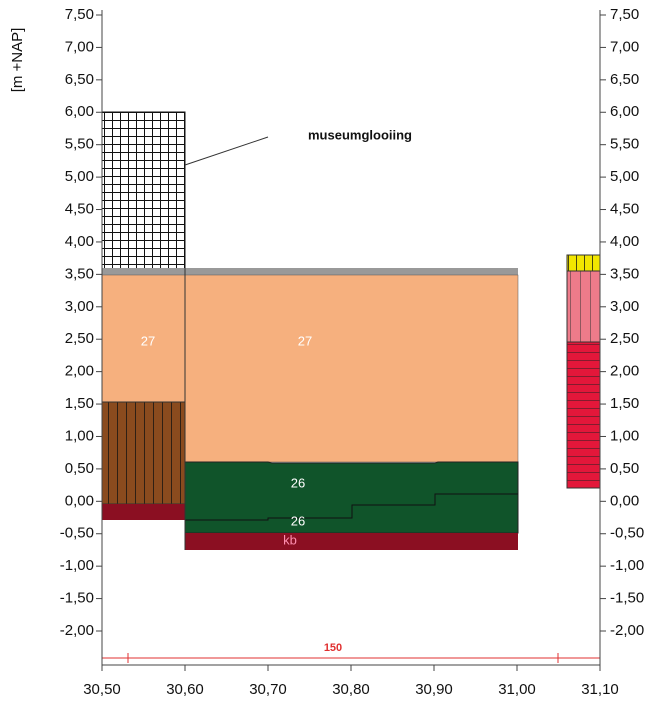 Image resolution: width=672 pixels, height=713 pixels. I want to click on layer-label: kb, so click(290, 539).